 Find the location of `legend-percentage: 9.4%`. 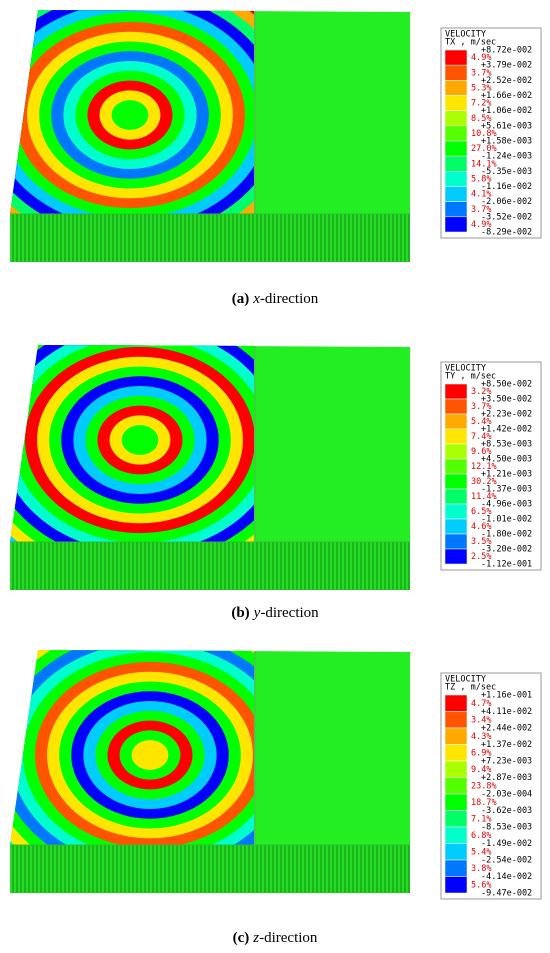

legend-percentage: 9.4% is located at coordinates (481, 770).